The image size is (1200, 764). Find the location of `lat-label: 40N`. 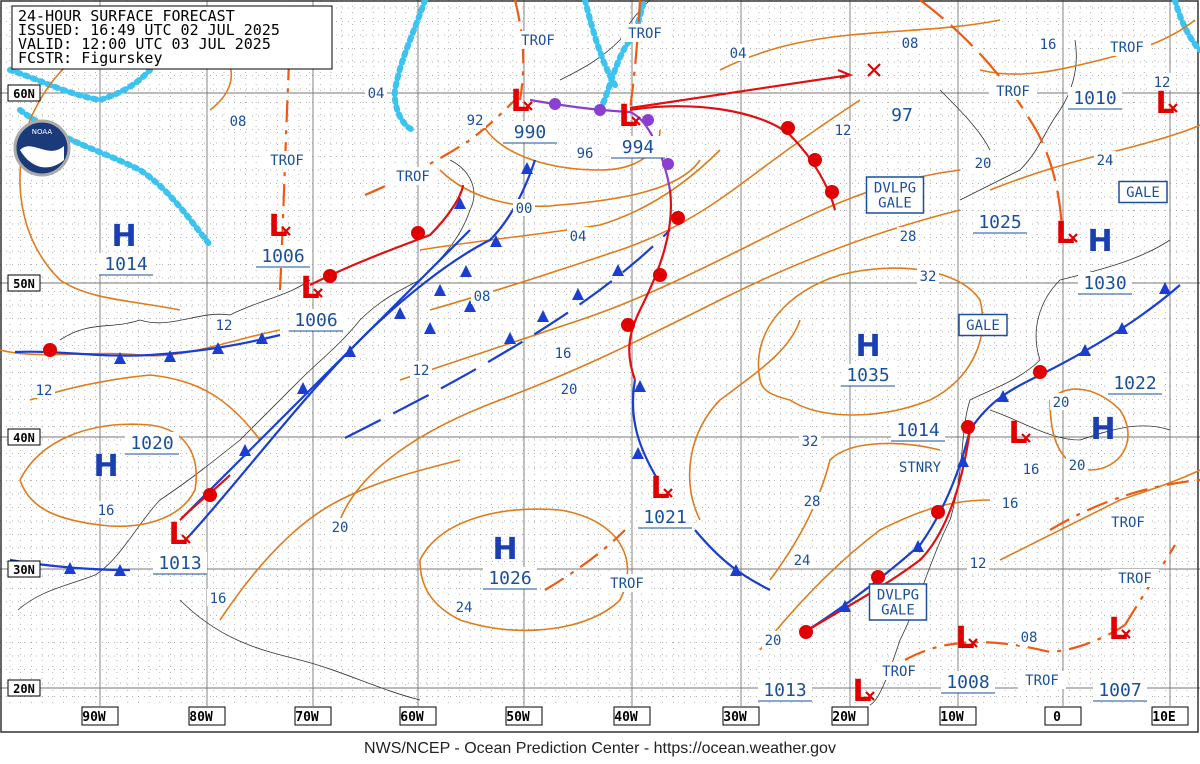

lat-label: 40N is located at coordinates (24, 438).